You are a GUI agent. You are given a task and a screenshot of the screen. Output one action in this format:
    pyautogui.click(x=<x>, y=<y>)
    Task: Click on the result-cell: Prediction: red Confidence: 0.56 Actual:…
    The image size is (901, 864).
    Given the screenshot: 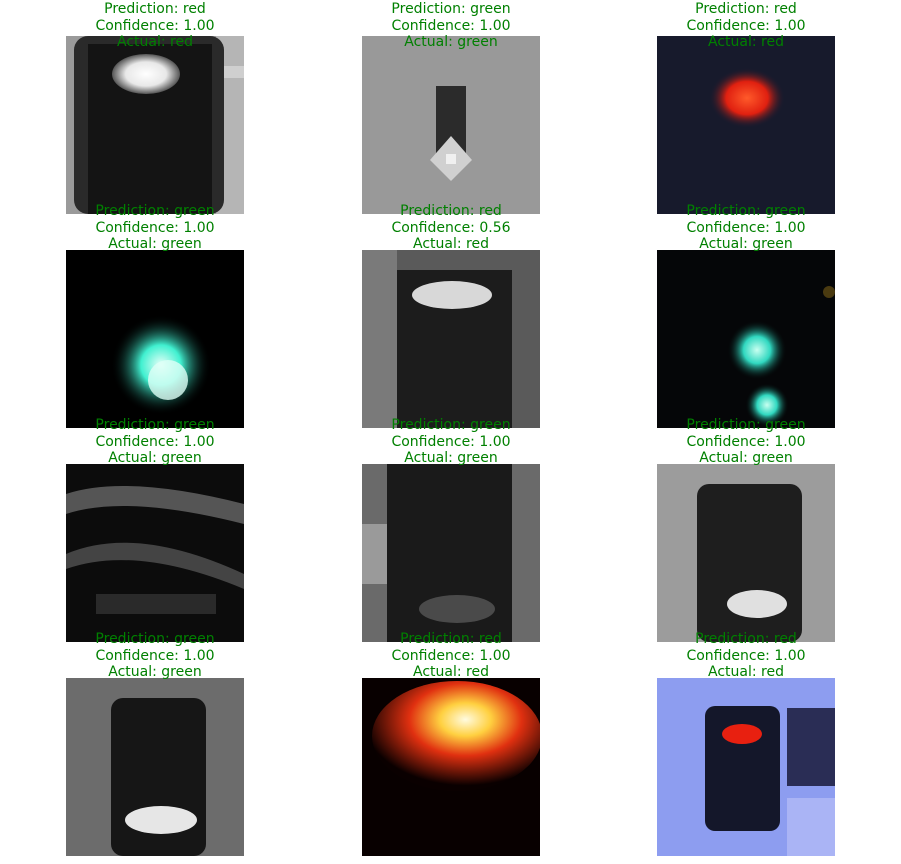 What is the action you would take?
    pyautogui.click(x=451, y=315)
    